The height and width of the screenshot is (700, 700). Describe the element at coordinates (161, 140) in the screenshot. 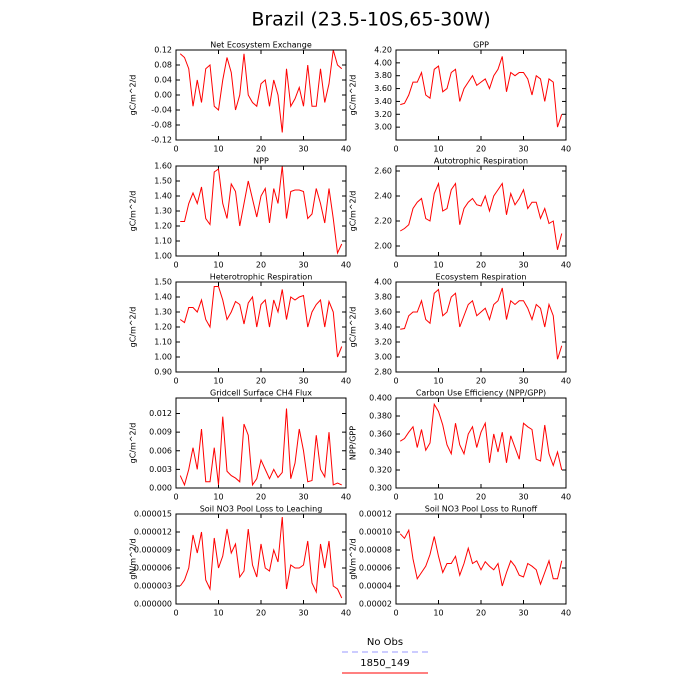

I see `y-tick-label: -0.12` at that location.